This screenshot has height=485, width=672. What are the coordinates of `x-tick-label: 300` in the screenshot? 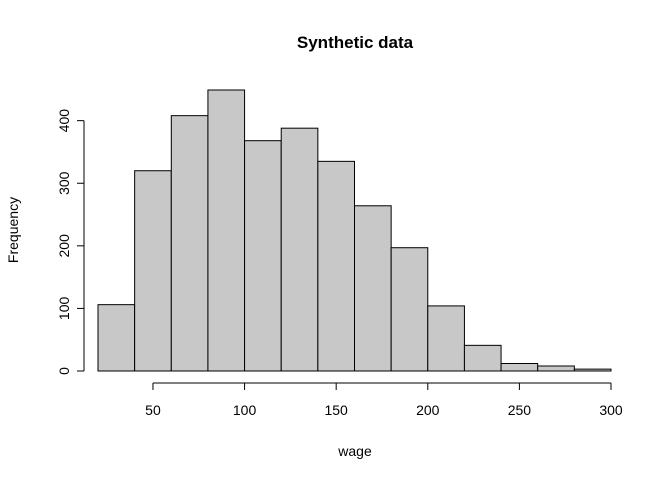 It's located at (611, 410).